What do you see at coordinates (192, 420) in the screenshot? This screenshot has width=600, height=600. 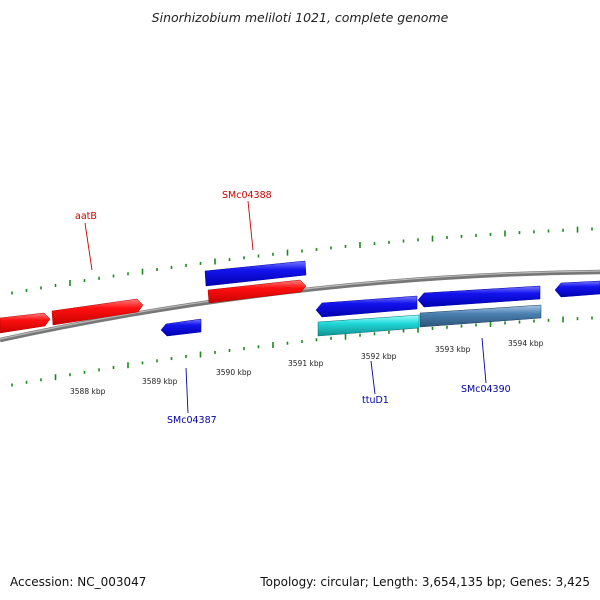 I see `gene-label-SMc04387: SMc04387` at bounding box center [192, 420].